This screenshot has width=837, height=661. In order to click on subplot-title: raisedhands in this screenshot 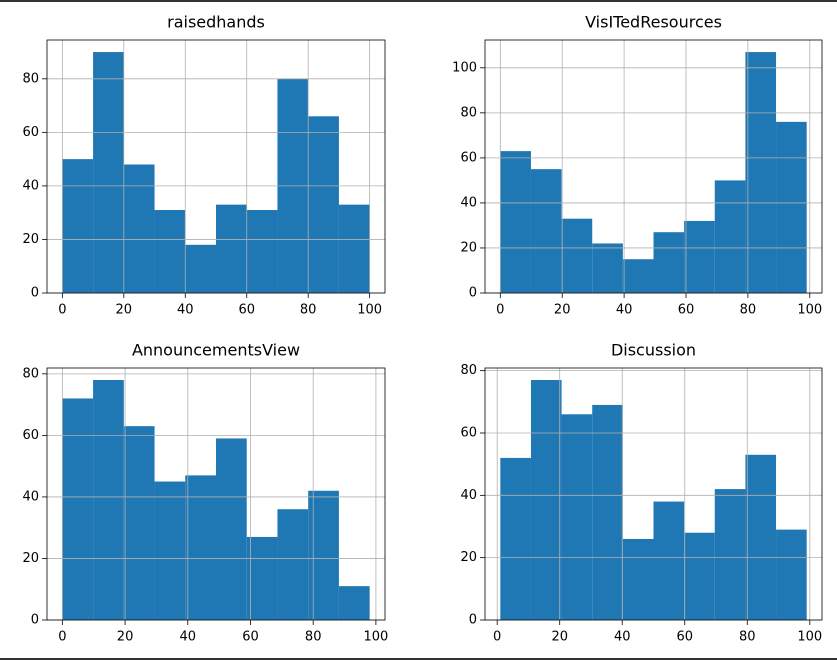, I will do `click(216, 22)`.